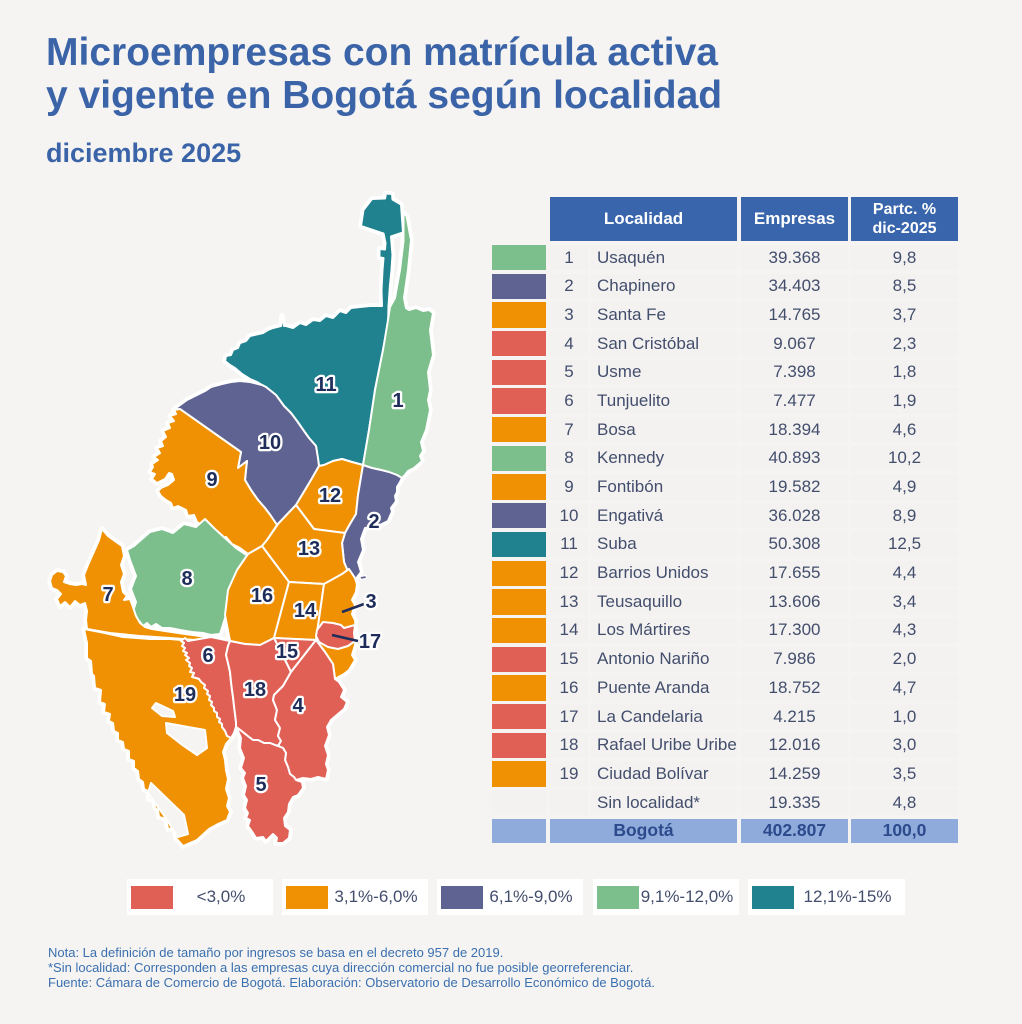  I want to click on svg-text: 4, so click(298, 706).